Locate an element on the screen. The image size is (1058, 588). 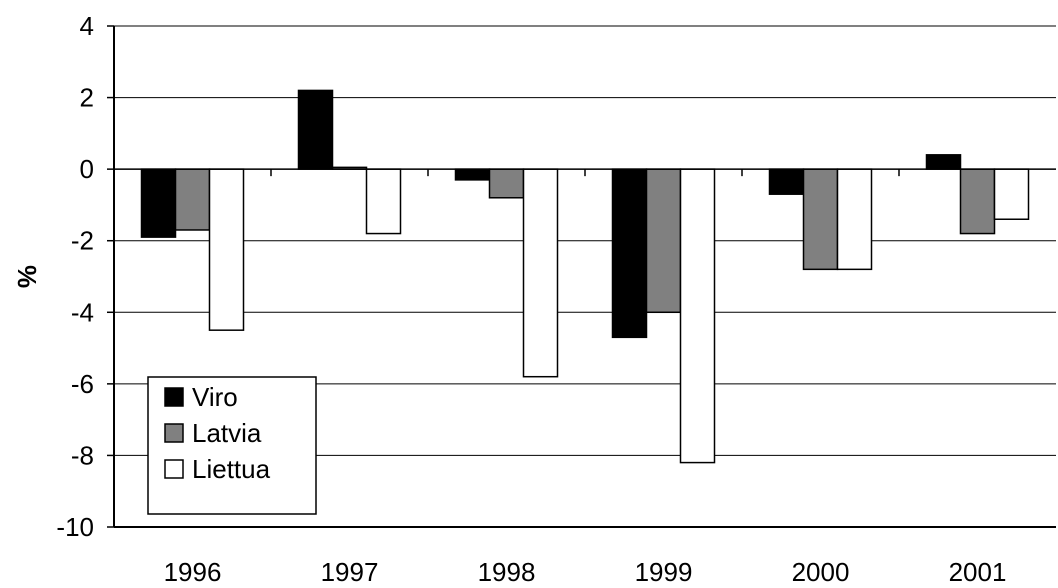
legend-swatch-liettua is located at coordinates (174, 469).